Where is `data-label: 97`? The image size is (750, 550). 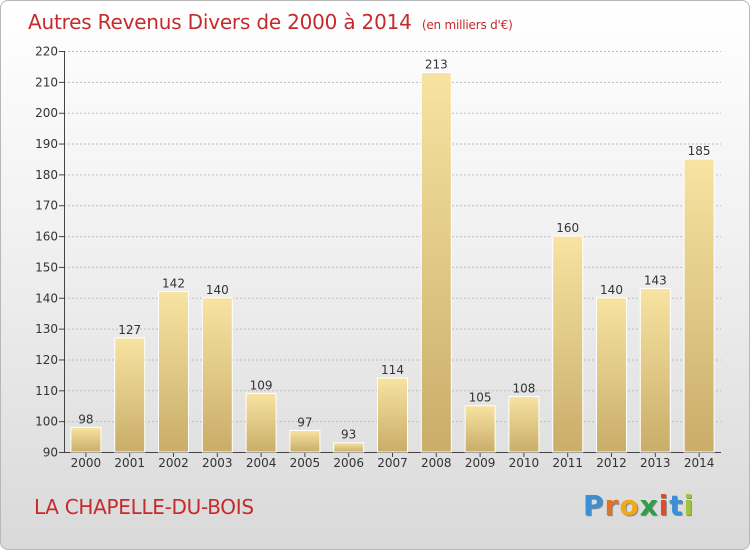 data-label: 97 is located at coordinates (304, 422).